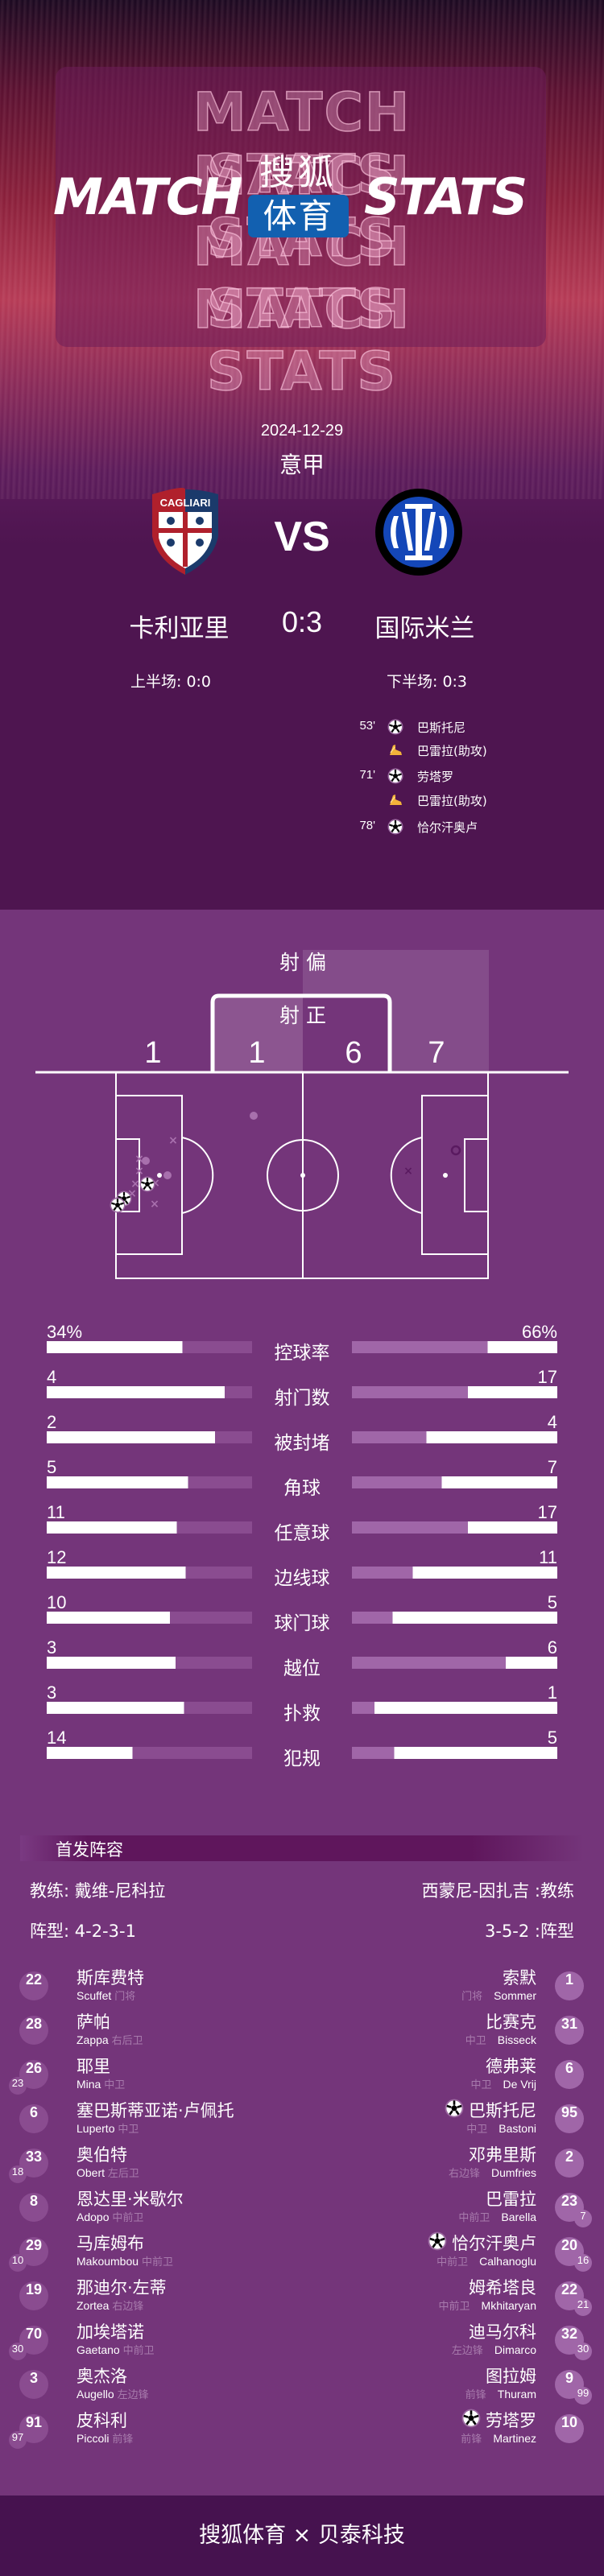 The width and height of the screenshot is (604, 2576). What do you see at coordinates (93, 2066) in the screenshot?
I see `player-name: 耶里` at bounding box center [93, 2066].